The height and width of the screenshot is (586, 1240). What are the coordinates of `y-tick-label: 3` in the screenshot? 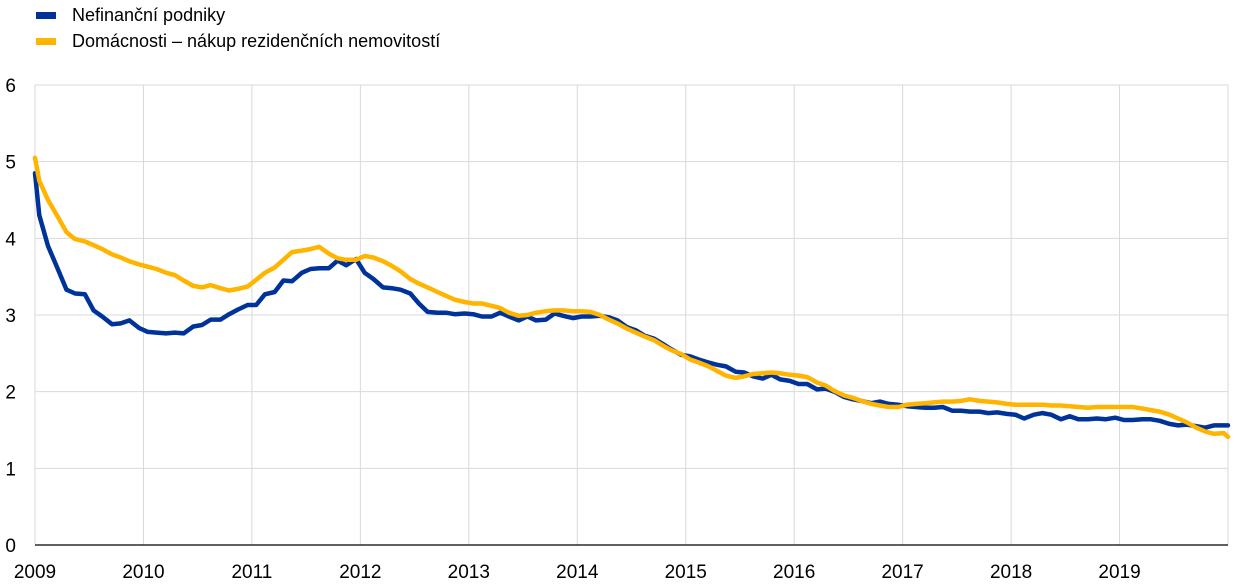 It's located at (10, 316).